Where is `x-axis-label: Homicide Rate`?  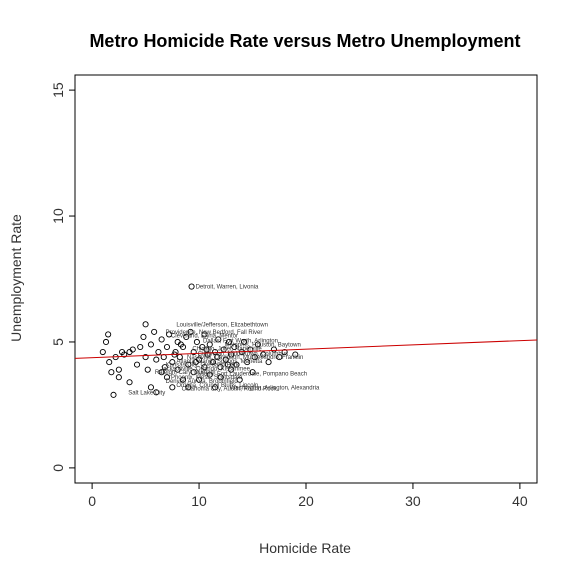 x-axis-label: Homicide Rate is located at coordinates (305, 548).